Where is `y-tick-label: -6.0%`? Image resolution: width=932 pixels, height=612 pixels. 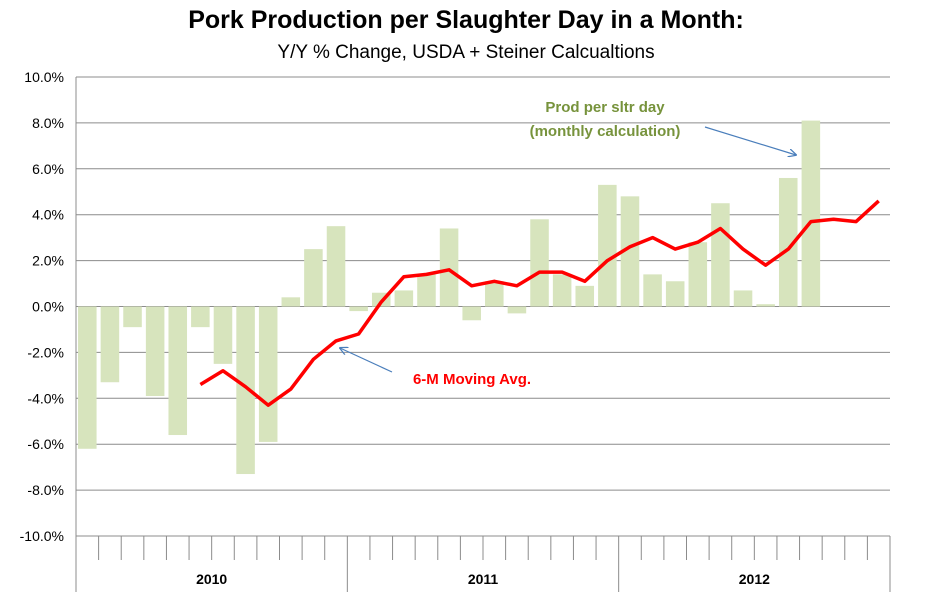
y-tick-label: -6.0% is located at coordinates (45, 444).